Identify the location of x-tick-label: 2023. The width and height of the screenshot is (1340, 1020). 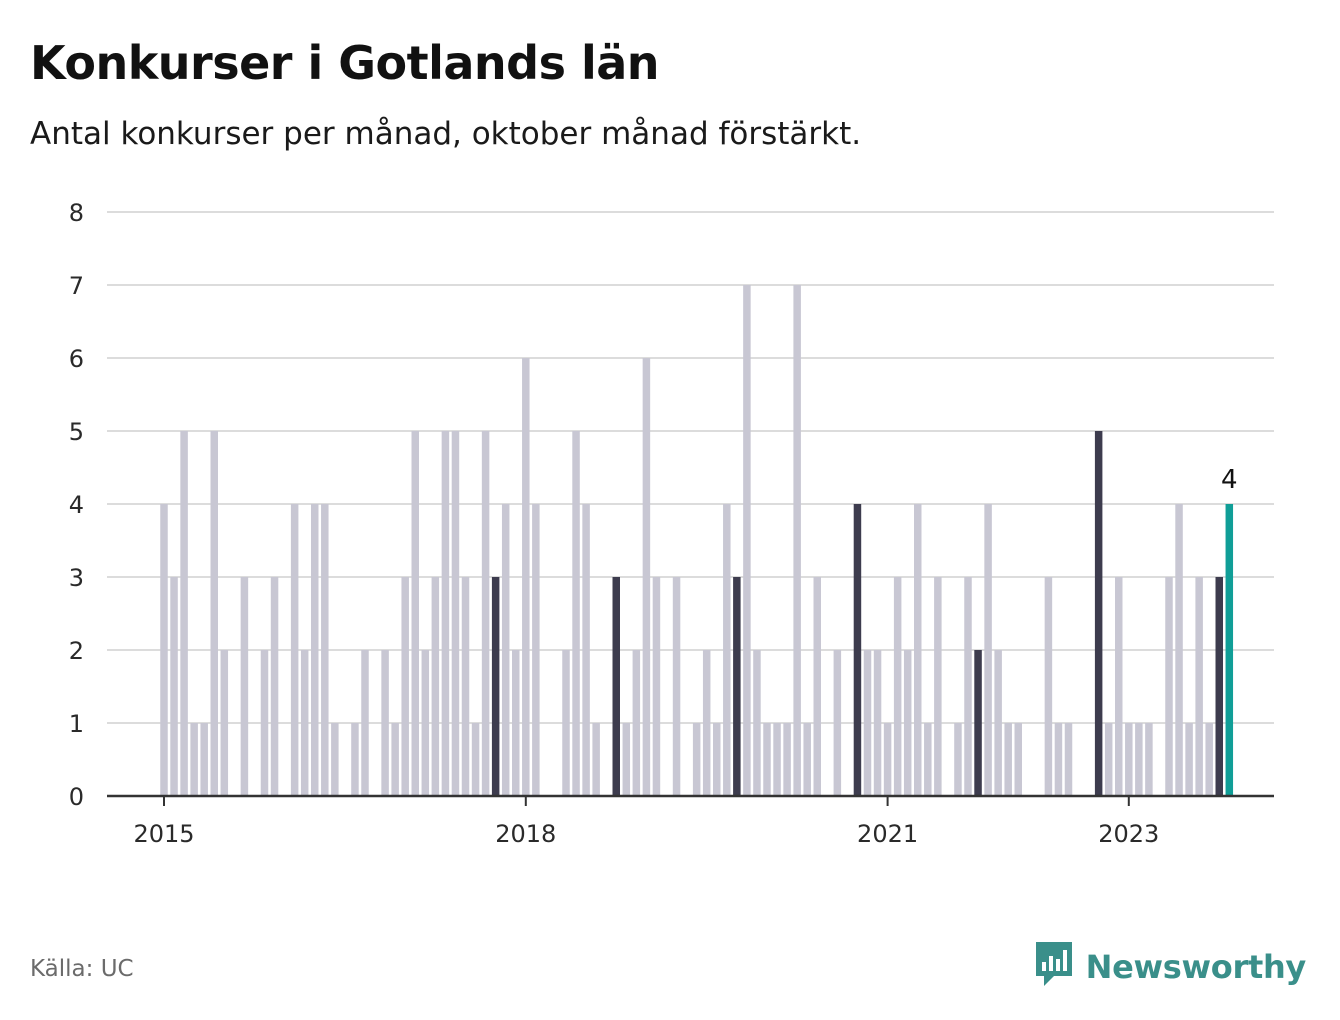
(1128, 834).